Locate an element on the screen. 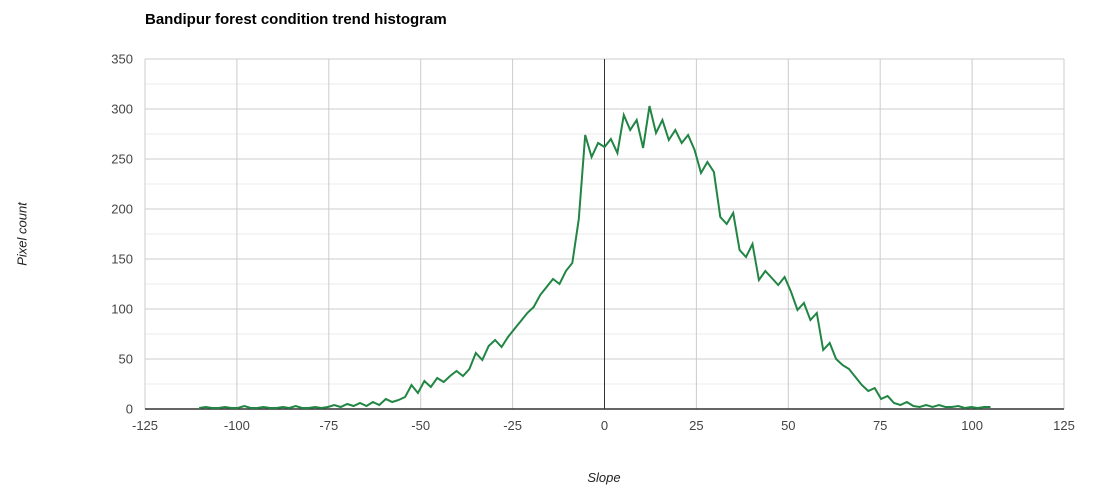  x-tick-label: 100 is located at coordinates (972, 425).